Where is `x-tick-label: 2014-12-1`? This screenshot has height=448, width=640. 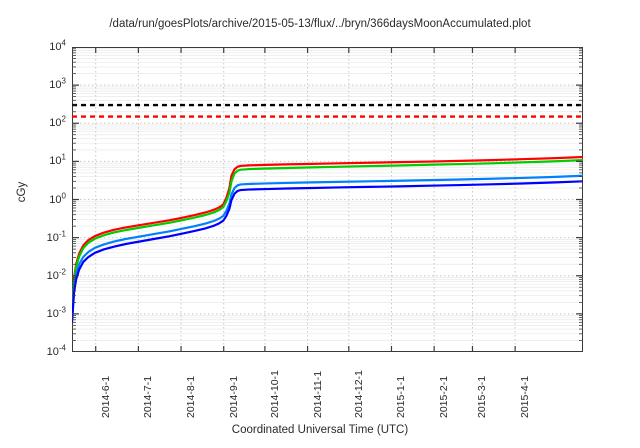 x-tick-label: 2014-12-1 is located at coordinates (358, 394).